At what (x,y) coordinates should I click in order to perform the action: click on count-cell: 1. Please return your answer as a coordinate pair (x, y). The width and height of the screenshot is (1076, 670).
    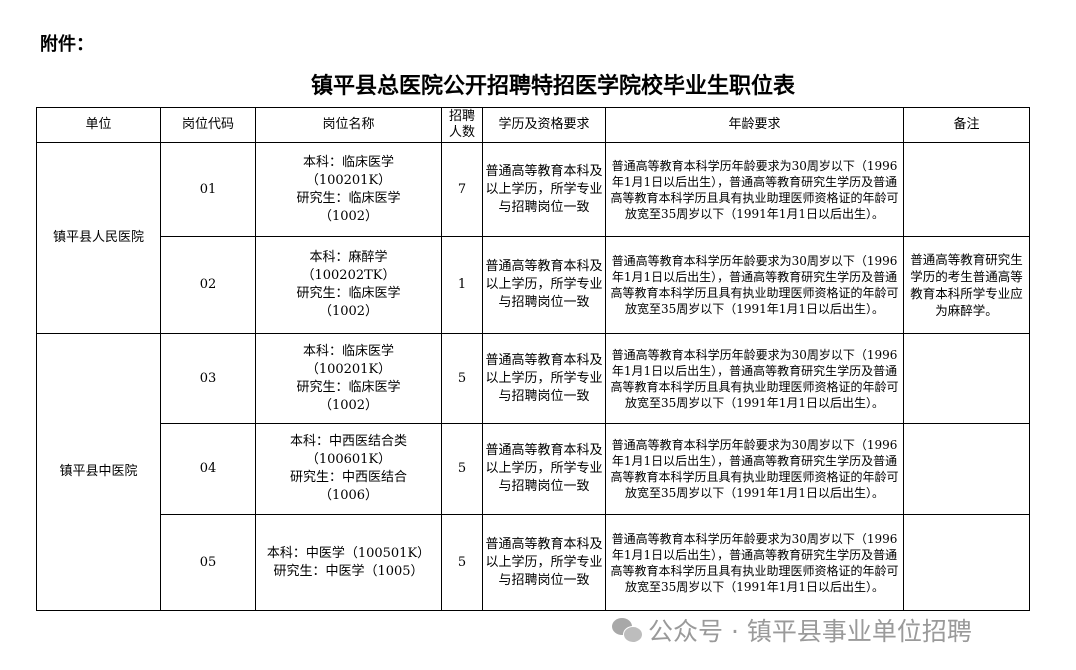
    Looking at the image, I should click on (462, 285).